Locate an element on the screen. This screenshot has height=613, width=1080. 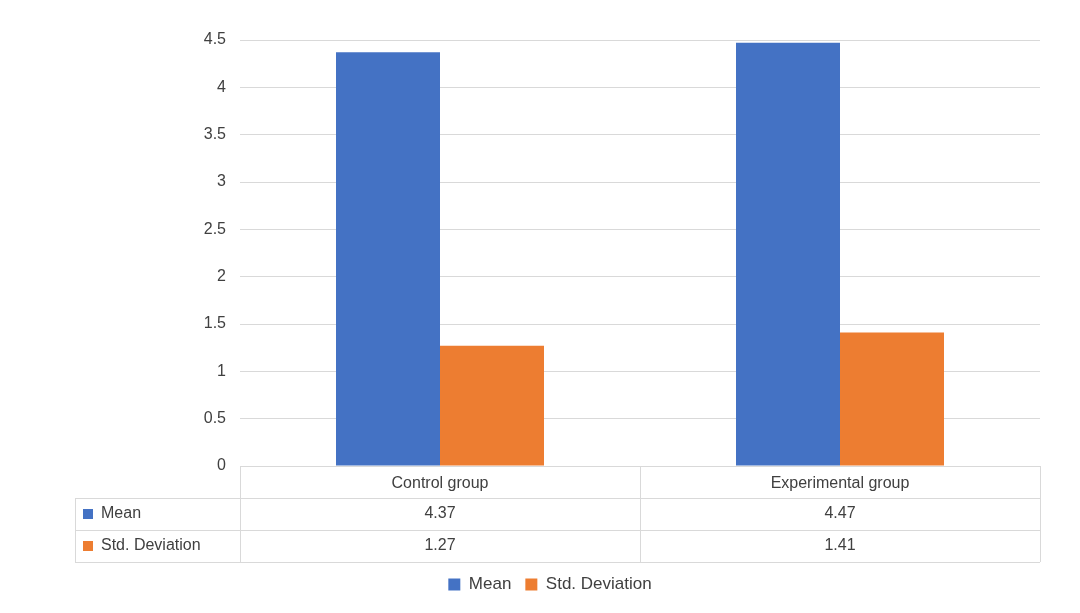
y-tick-label: 0.5 is located at coordinates (215, 418).